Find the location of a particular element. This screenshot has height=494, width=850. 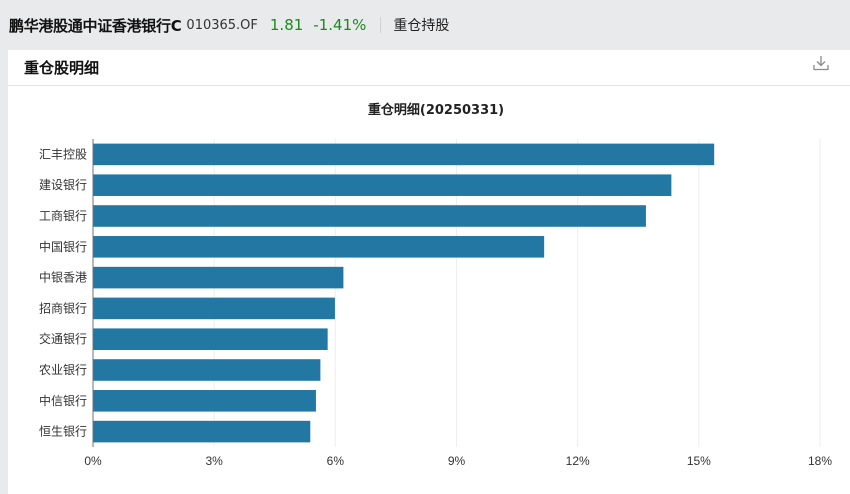

panel-title: 重仓股明细 is located at coordinates (62, 68).